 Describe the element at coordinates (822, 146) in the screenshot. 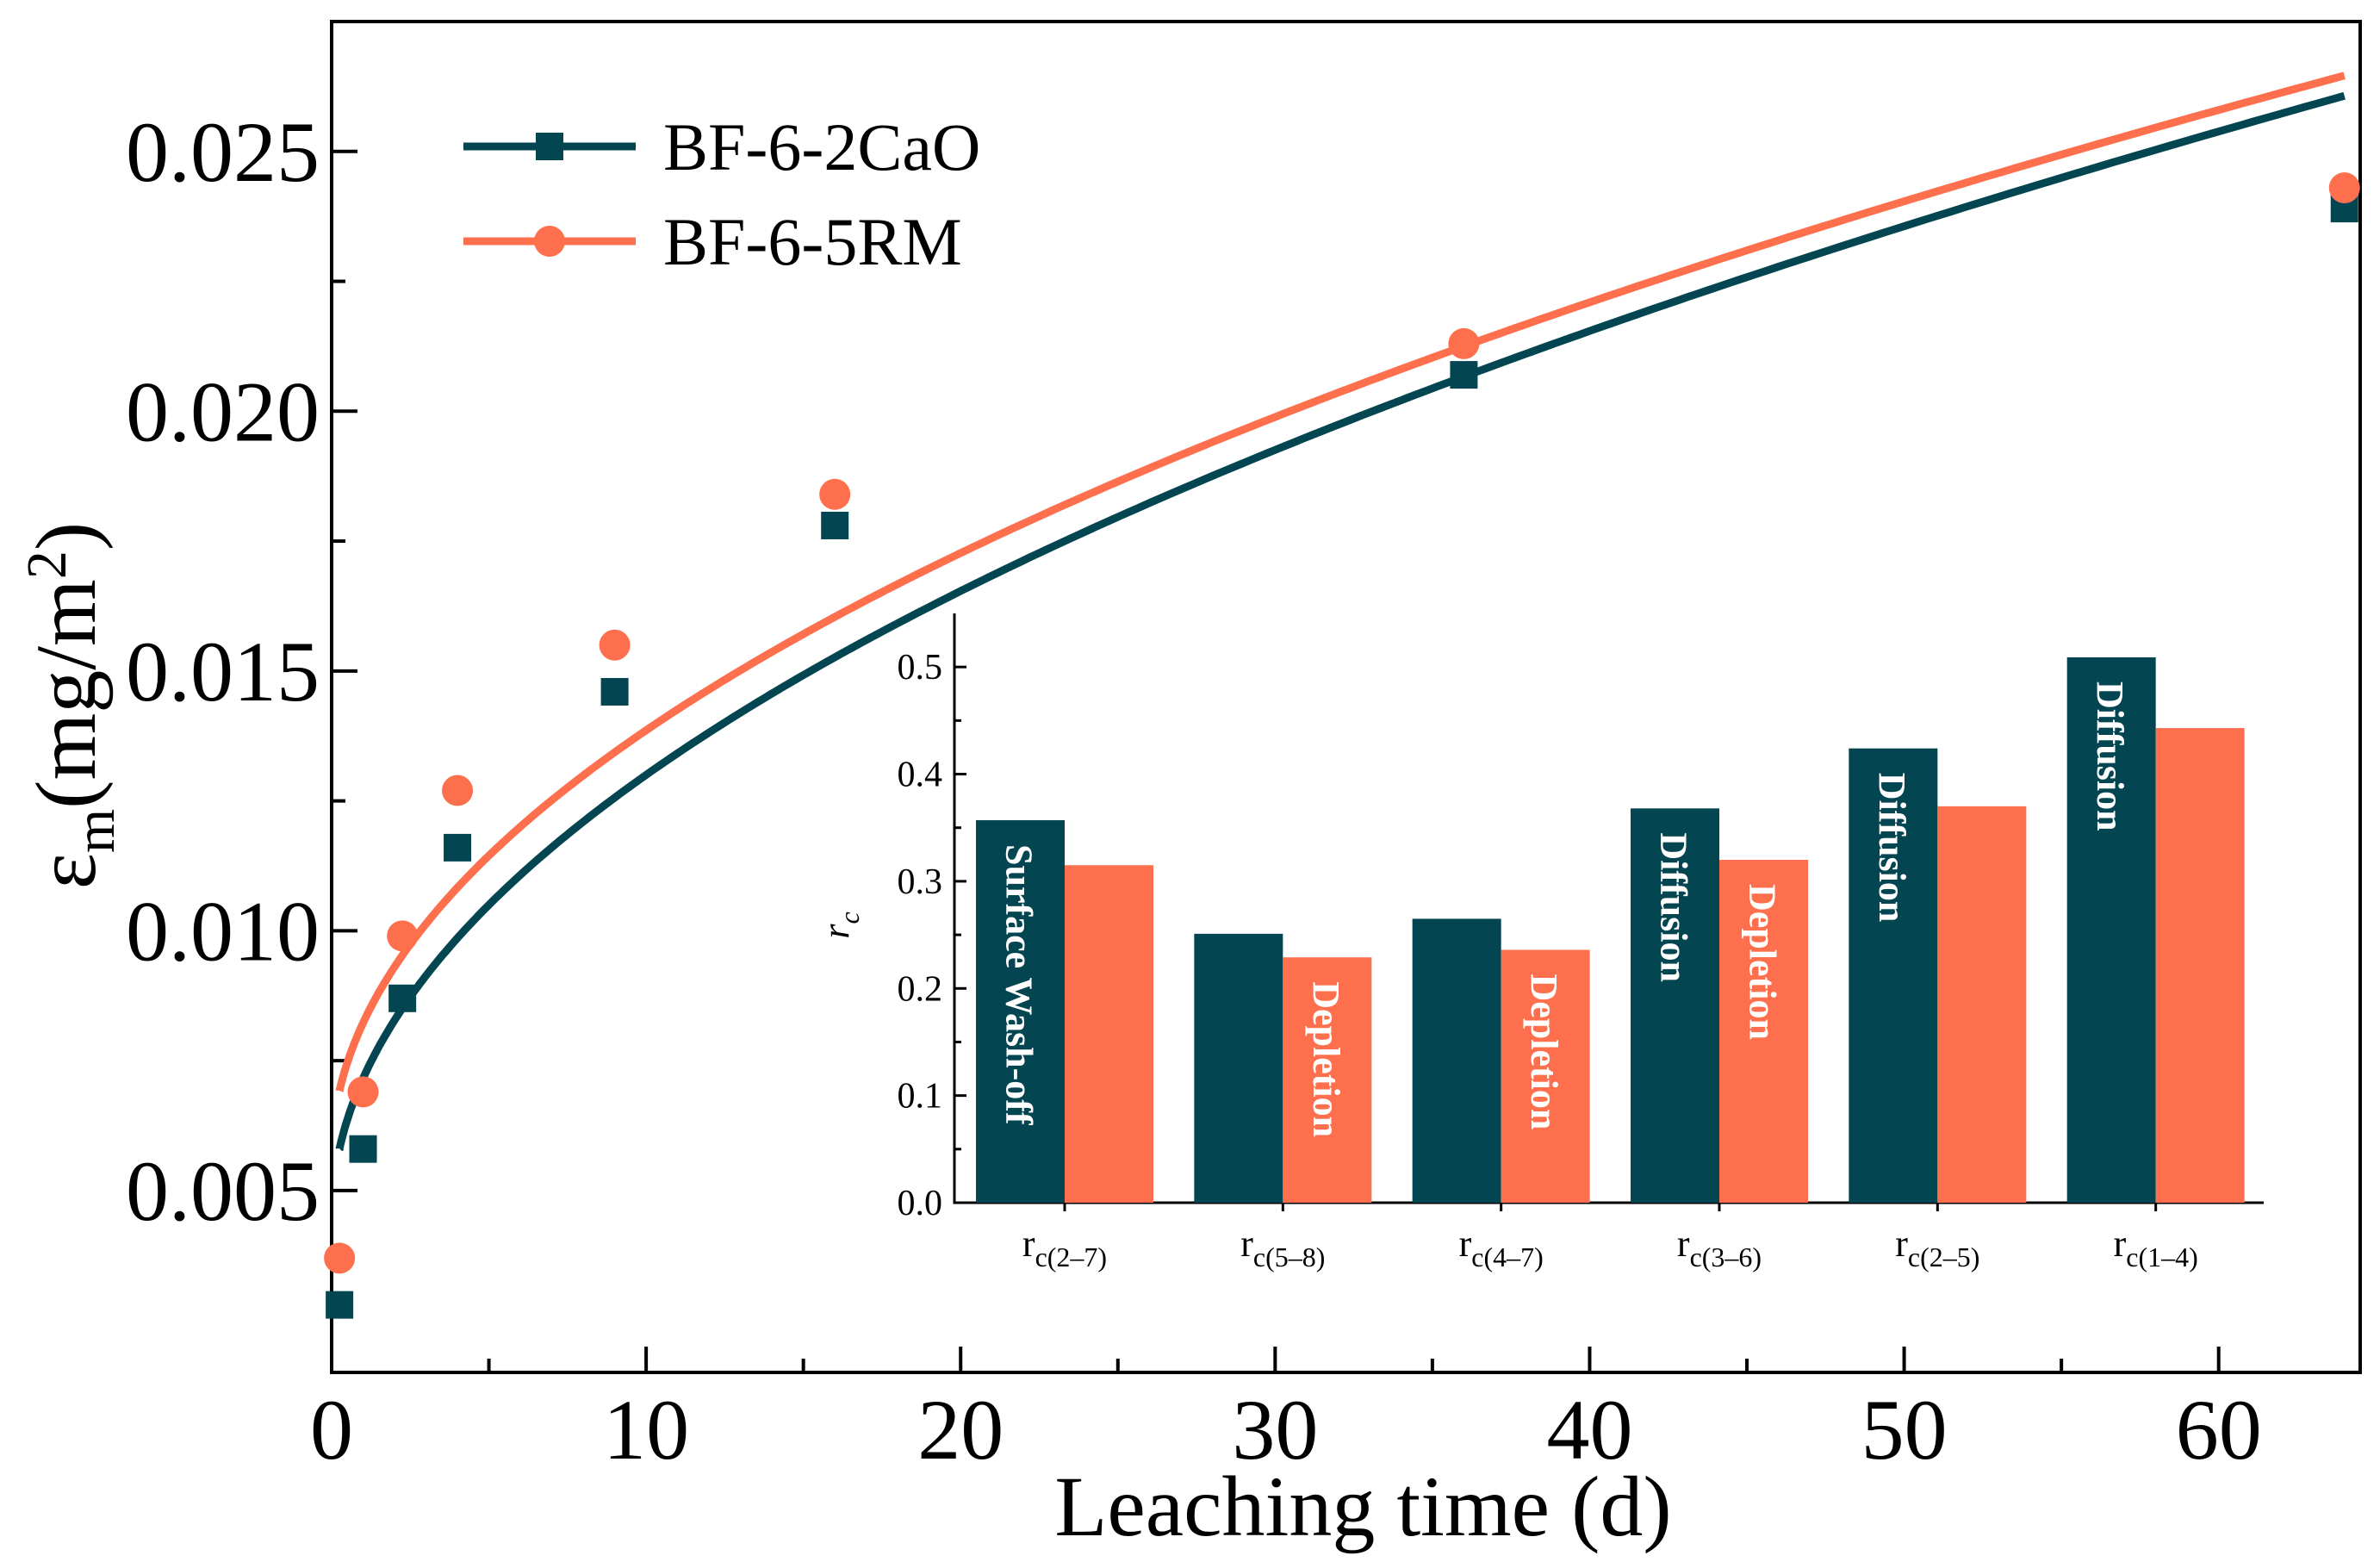

I see `legend-label-1: BF-6-2CaO` at that location.